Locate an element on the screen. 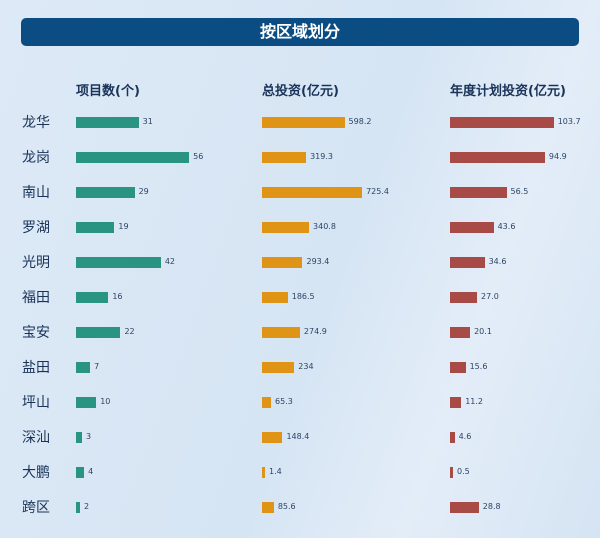 Image resolution: width=600 pixels, height=538 pixels. data-label: 293.4 is located at coordinates (318, 261).